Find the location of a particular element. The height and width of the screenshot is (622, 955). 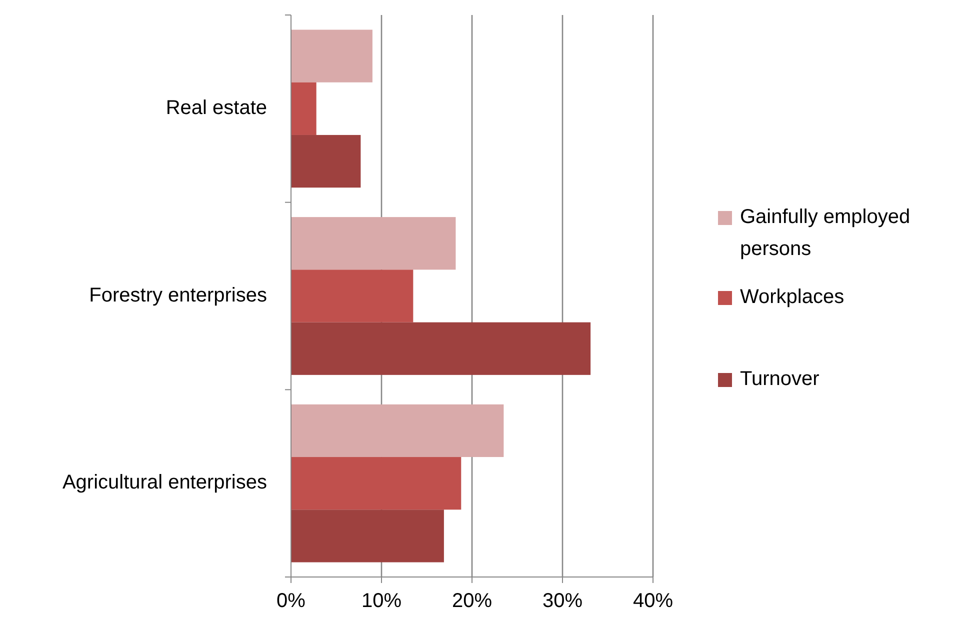

y-tick-label: Real estate is located at coordinates (216, 107).